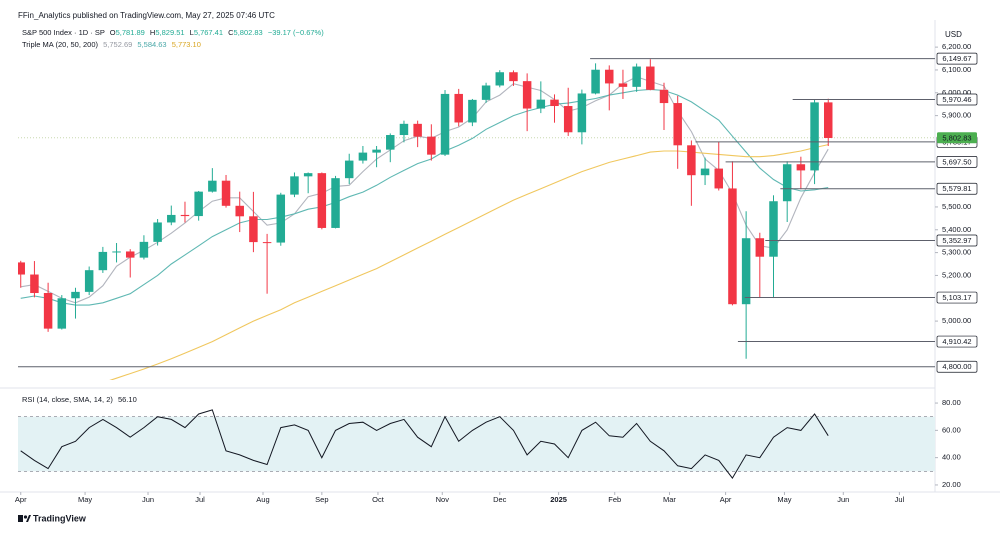  I want to click on level-label: 4,800.00, so click(956, 366).